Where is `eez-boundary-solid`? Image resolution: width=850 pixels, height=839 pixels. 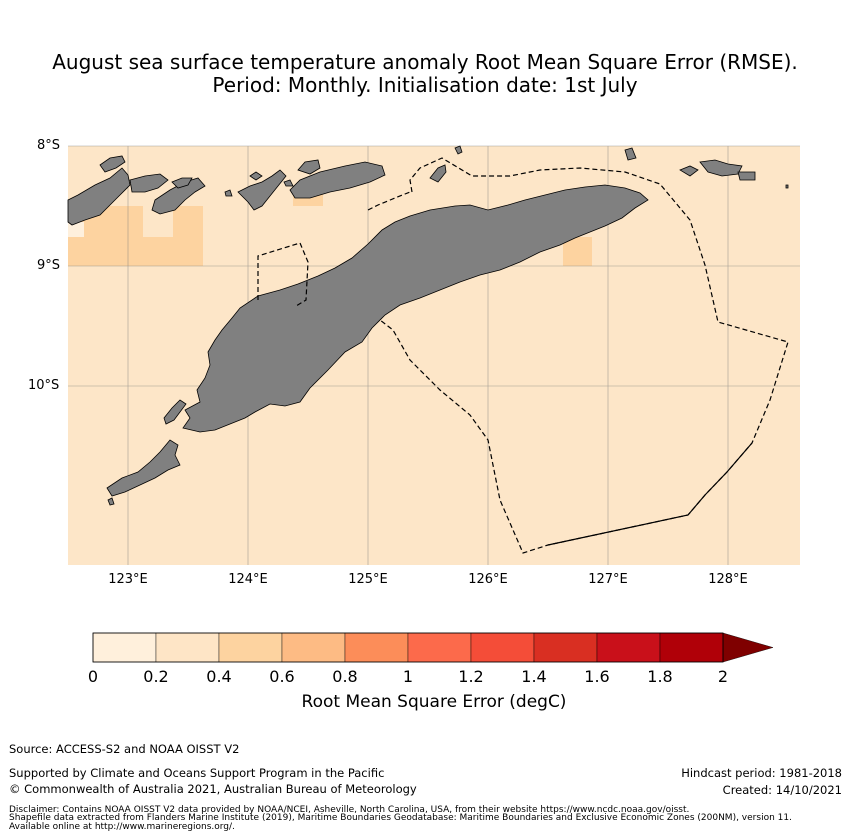 eez-boundary-solid is located at coordinates (650, 494).